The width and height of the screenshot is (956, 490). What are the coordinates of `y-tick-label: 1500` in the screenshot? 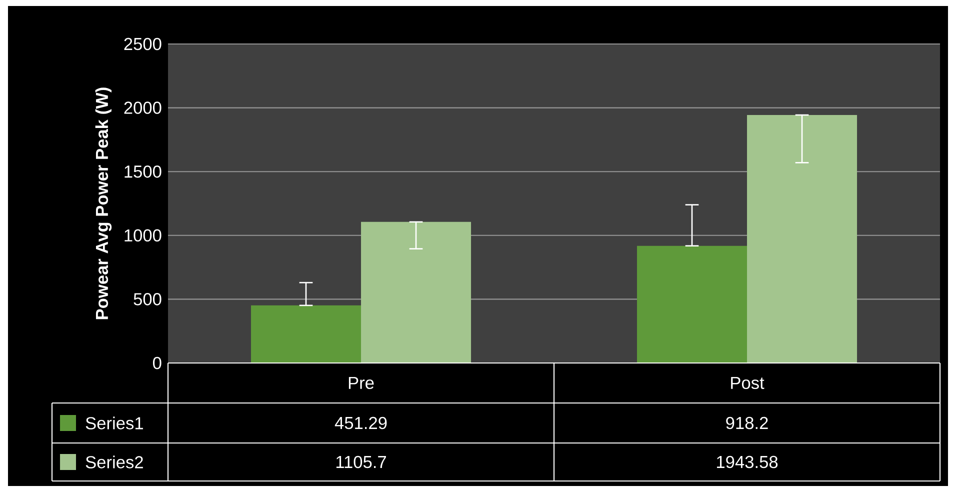 It's located at (143, 171).